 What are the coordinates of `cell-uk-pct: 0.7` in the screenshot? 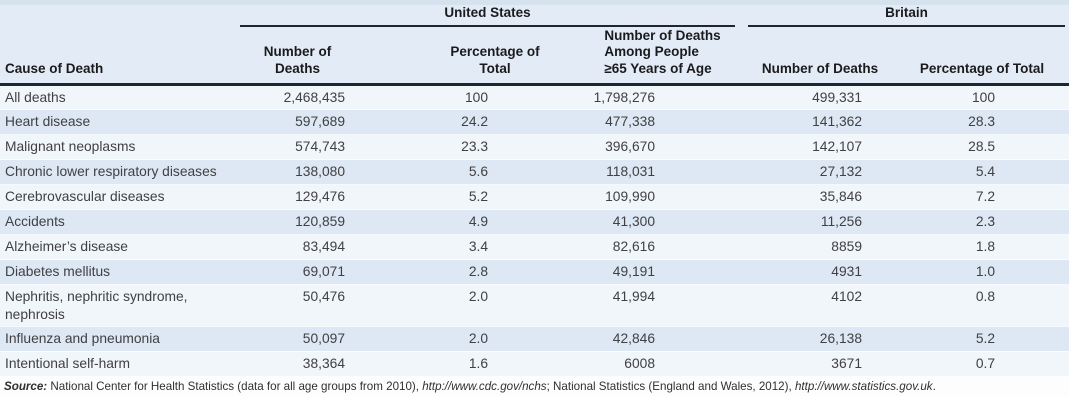 It's located at (982, 363).